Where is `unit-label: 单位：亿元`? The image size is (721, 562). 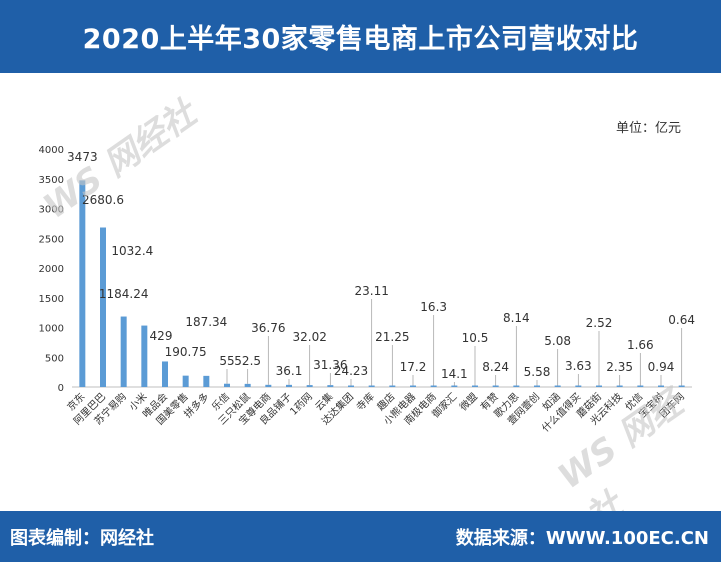 unit-label: 单位：亿元 is located at coordinates (648, 128).